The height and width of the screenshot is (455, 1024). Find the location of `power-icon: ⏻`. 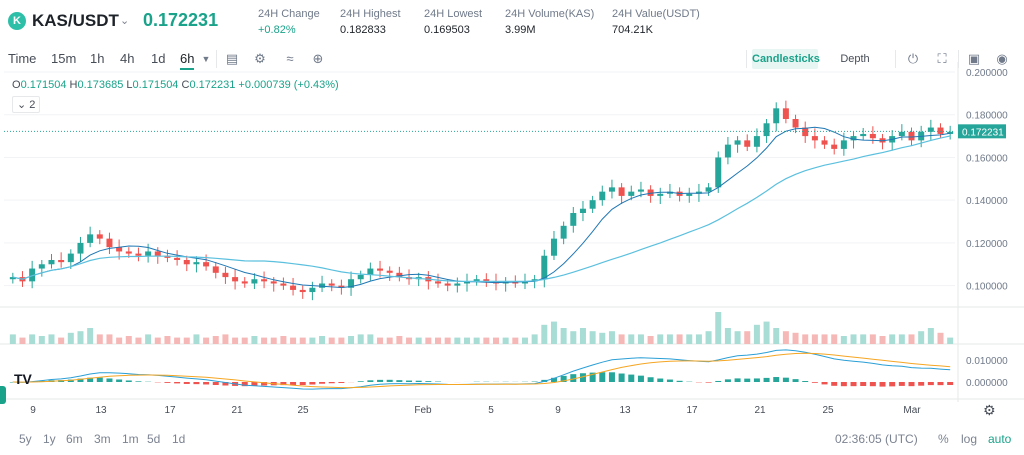

power-icon: ⏻ is located at coordinates (913, 58).